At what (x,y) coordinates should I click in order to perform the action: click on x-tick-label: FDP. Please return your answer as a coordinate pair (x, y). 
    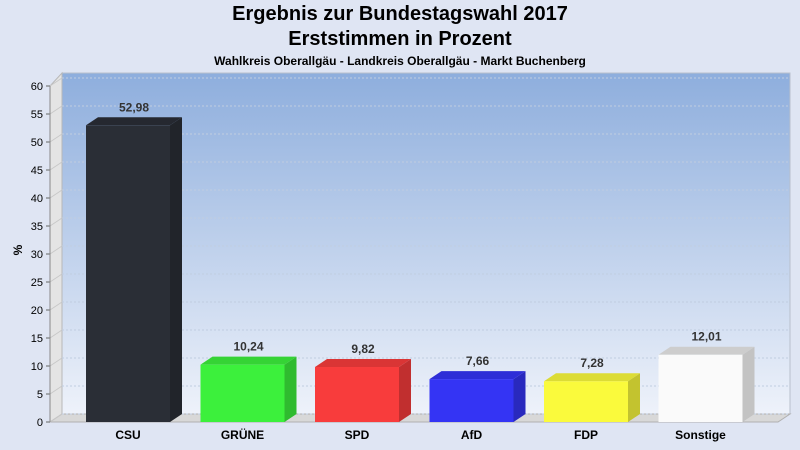
    Looking at the image, I should click on (586, 435).